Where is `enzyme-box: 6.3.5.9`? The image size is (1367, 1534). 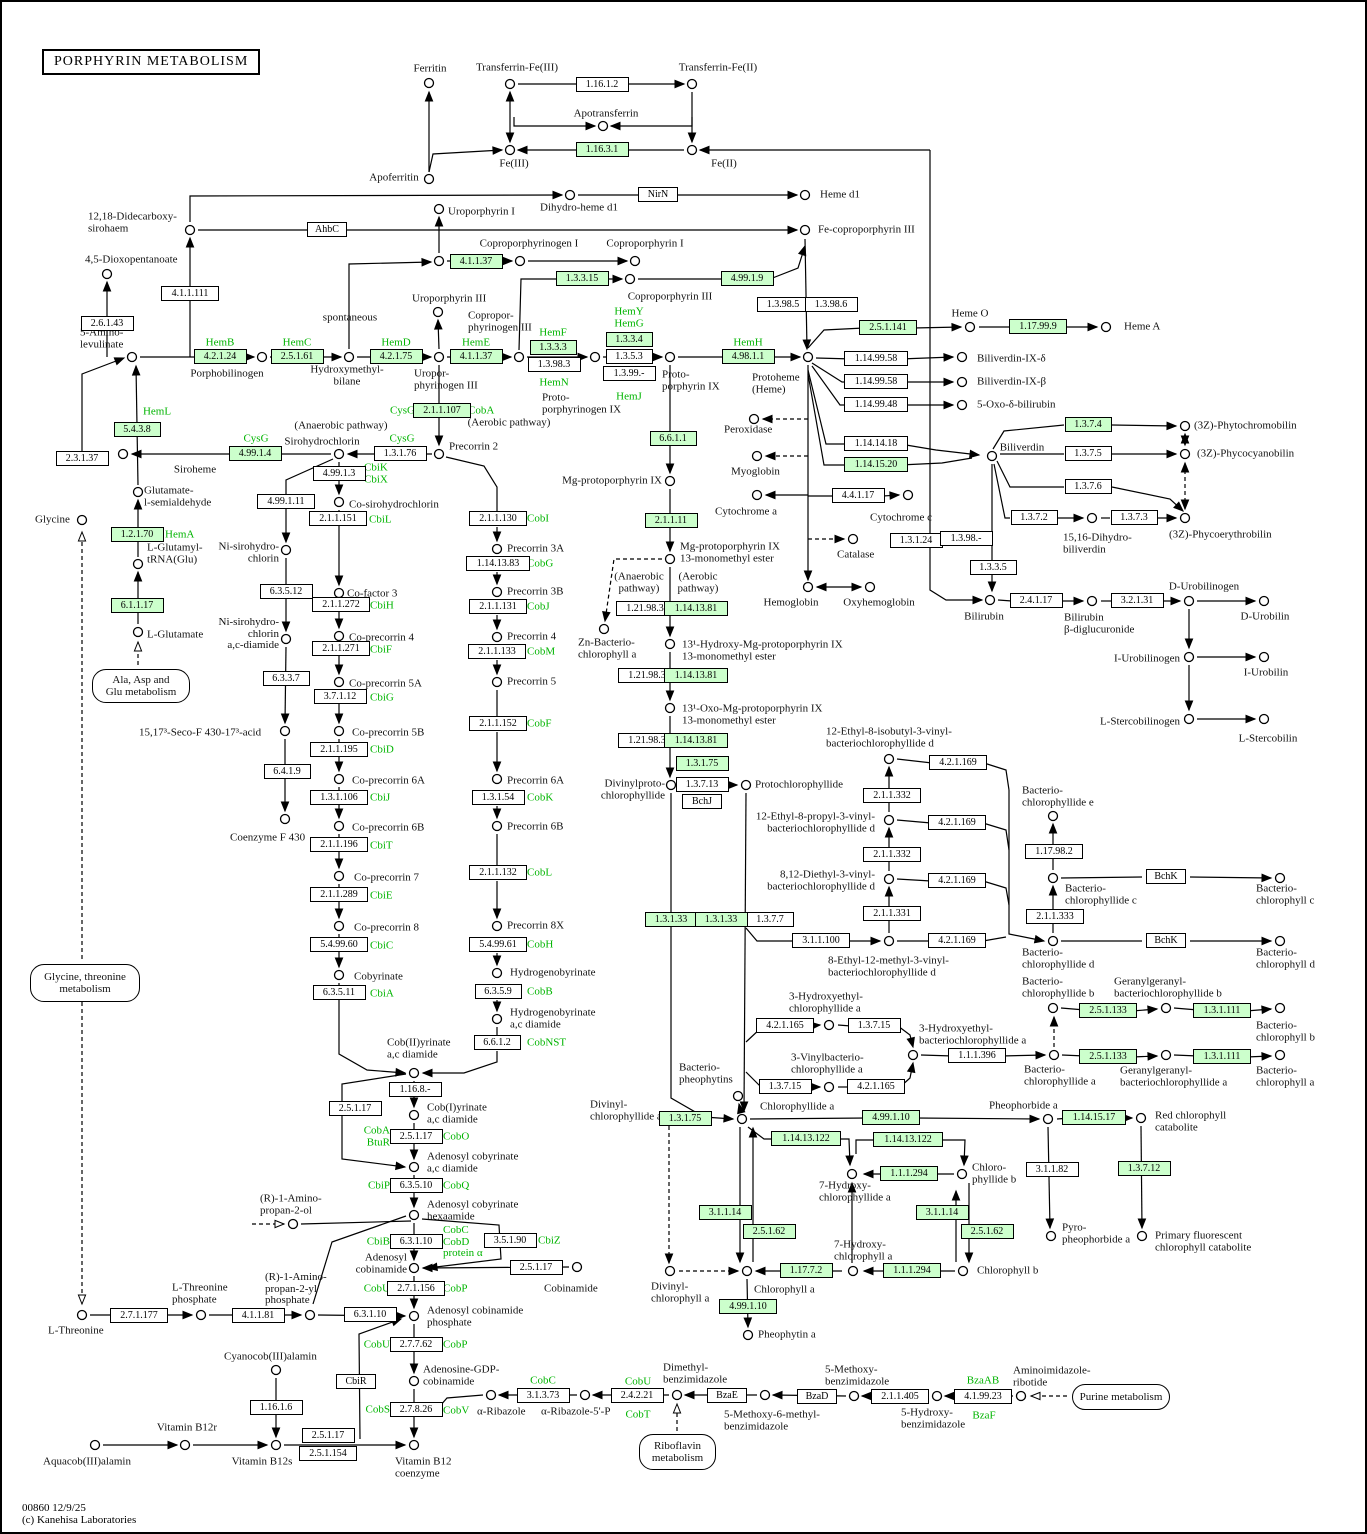 enzyme-box: 6.3.5.9 is located at coordinates (498, 991).